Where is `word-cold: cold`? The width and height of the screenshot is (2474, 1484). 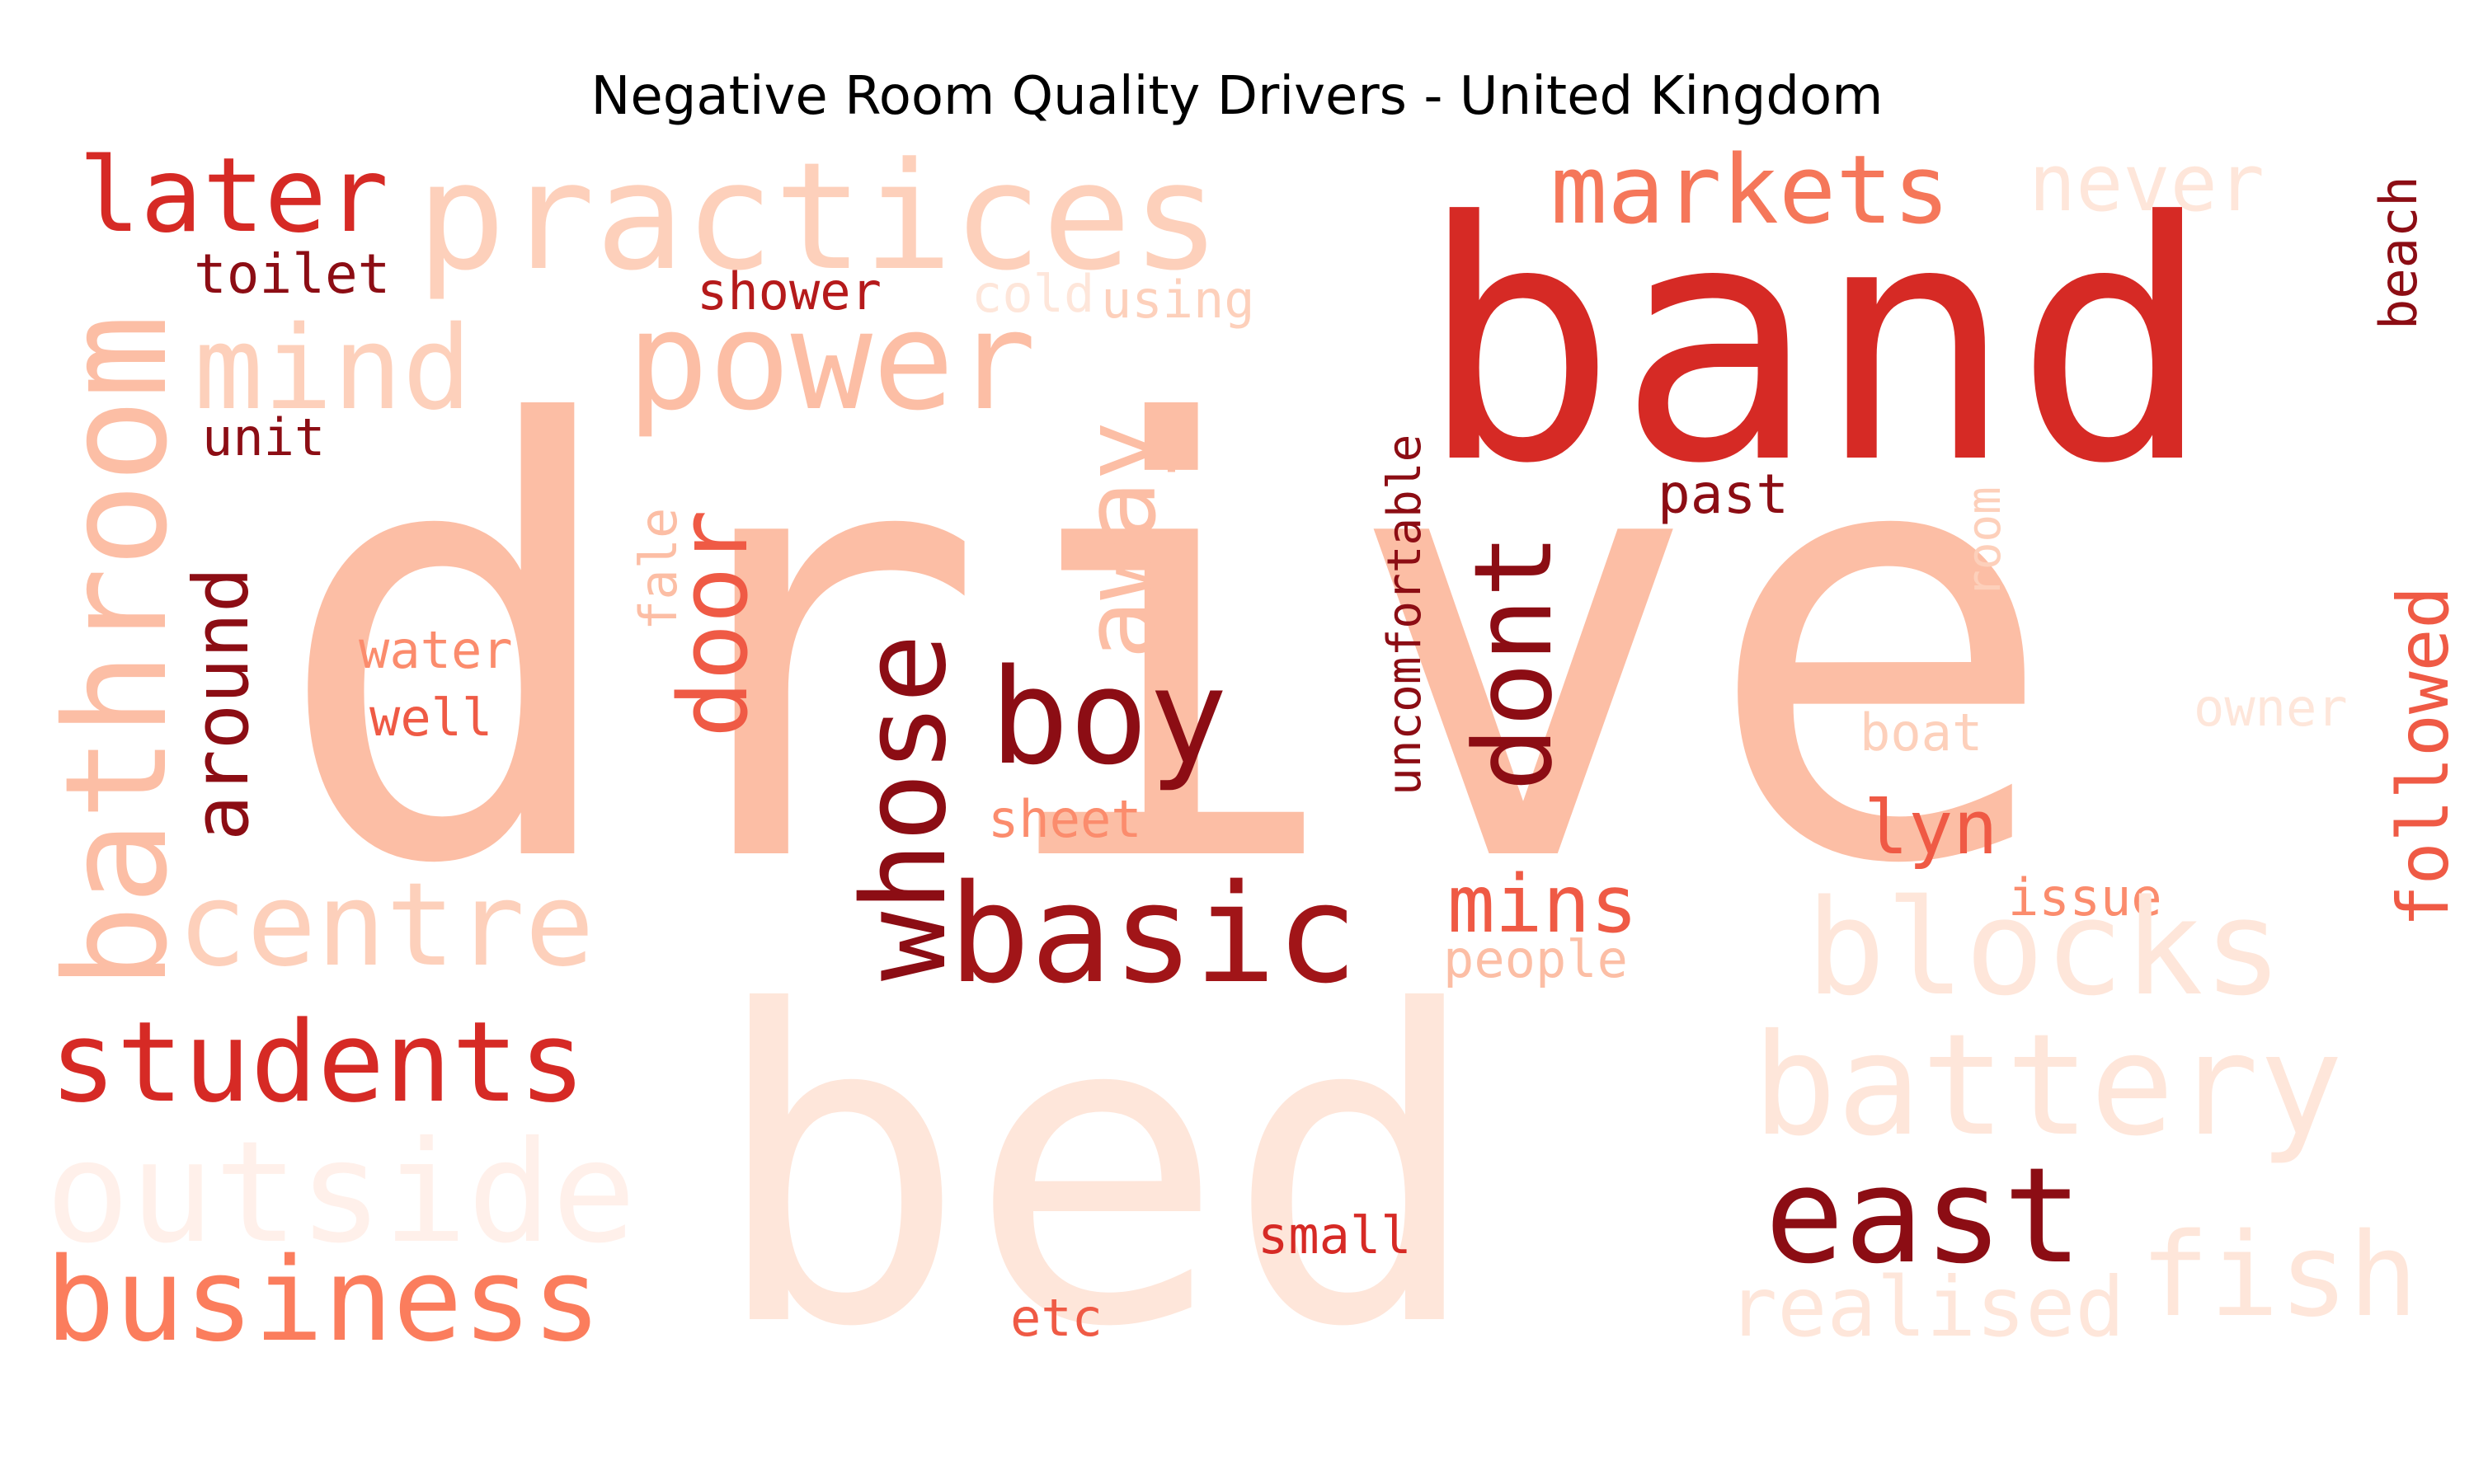
word-cold: cold is located at coordinates (1032, 294).